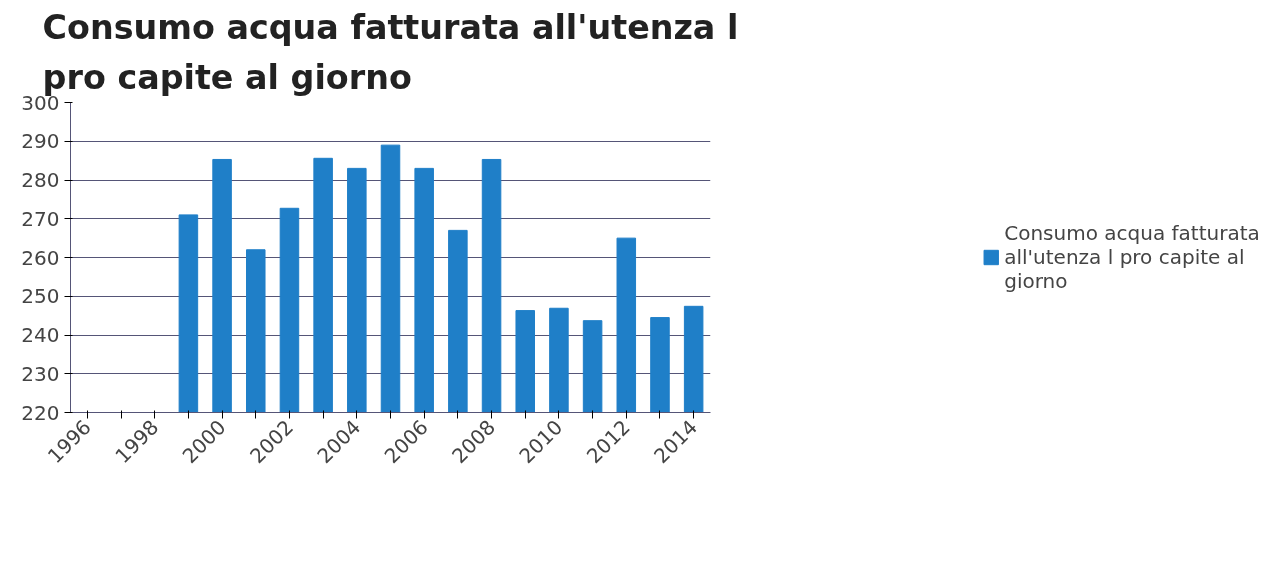 The image size is (1277, 581). What do you see at coordinates (40, 373) in the screenshot?
I see `y-tick-label: 230` at bounding box center [40, 373].